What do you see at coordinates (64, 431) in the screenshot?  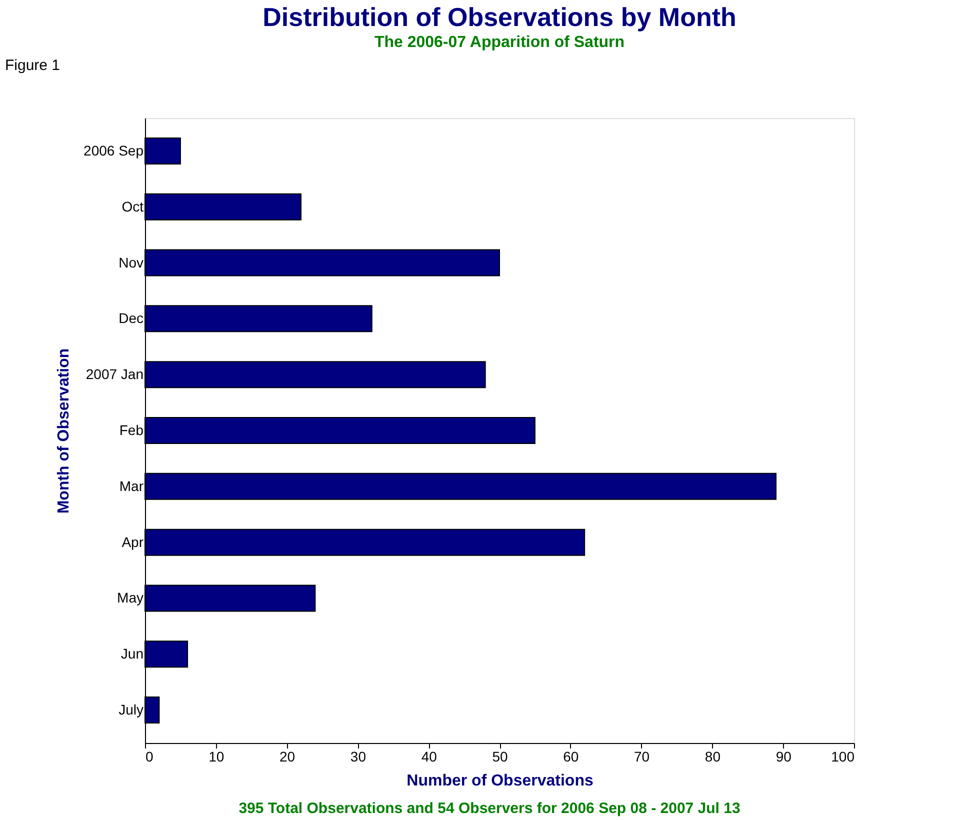 I see `y-axis-title: Month of Observation` at bounding box center [64, 431].